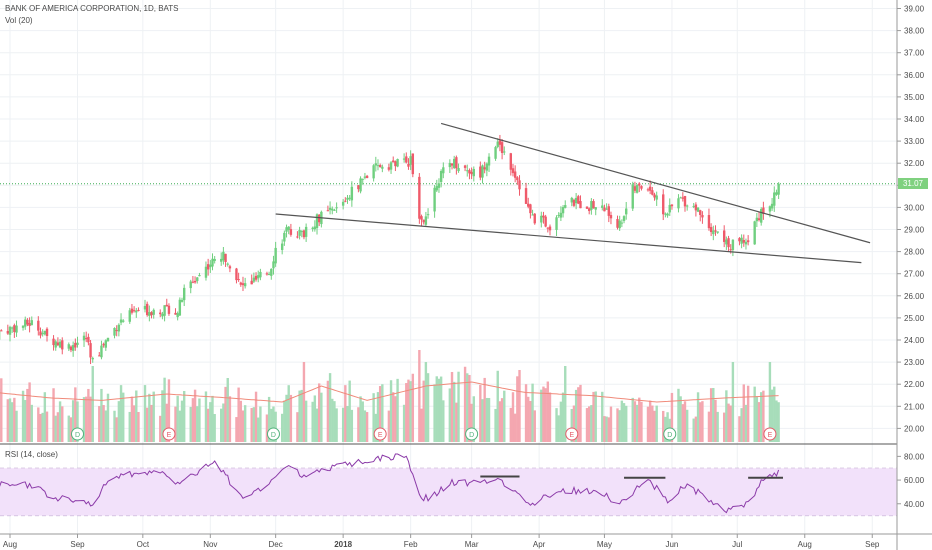  I want to click on price-tick-label: 21.00, so click(914, 406).